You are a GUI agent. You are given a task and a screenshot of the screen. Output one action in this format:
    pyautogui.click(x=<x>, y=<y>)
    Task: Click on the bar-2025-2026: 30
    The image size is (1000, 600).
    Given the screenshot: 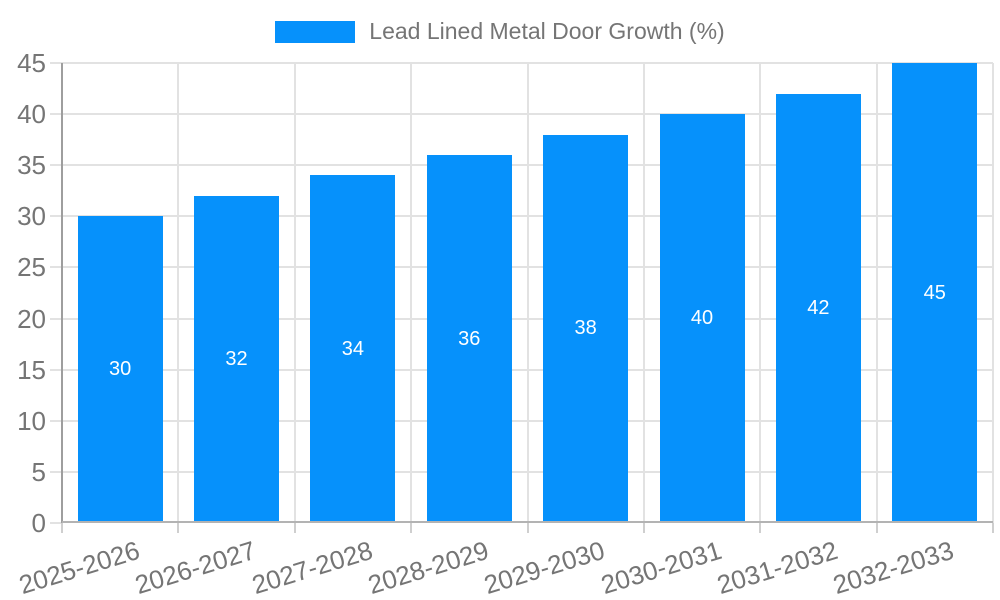 What is the action you would take?
    pyautogui.click(x=120, y=369)
    